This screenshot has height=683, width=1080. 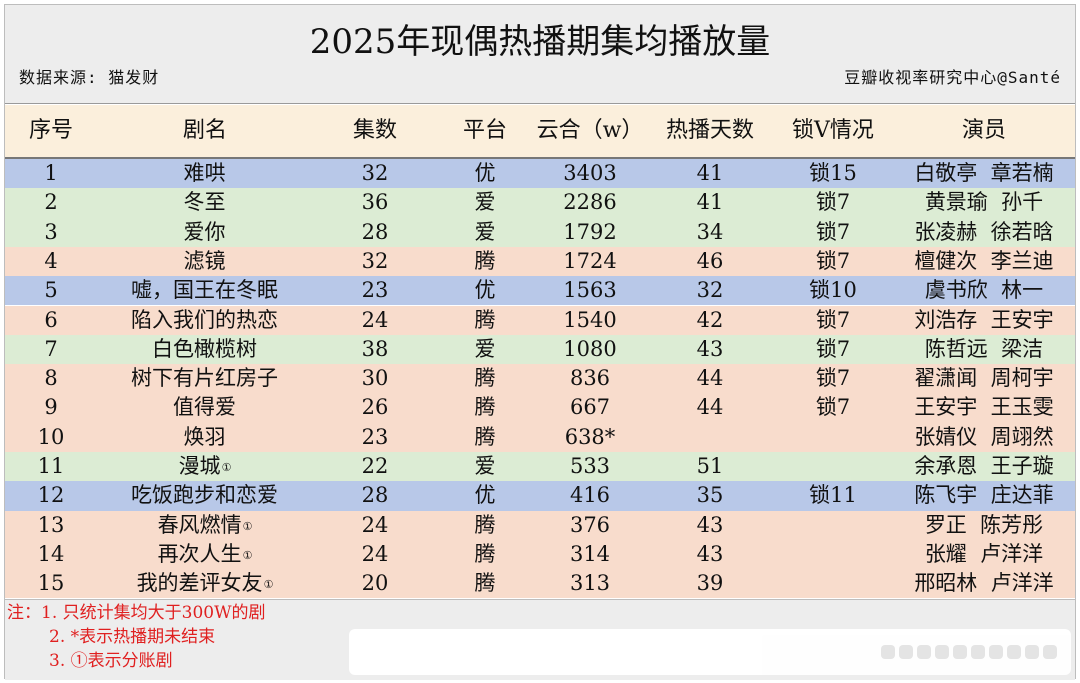 What do you see at coordinates (984, 554) in the screenshot?
I see `row-cast: 张耀 卢洋洋` at bounding box center [984, 554].